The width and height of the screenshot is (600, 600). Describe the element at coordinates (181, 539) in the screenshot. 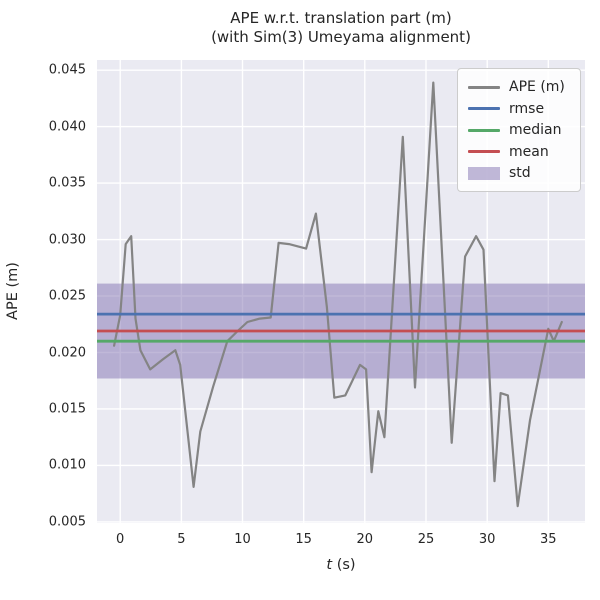

I see `x-tick-label: 5` at that location.